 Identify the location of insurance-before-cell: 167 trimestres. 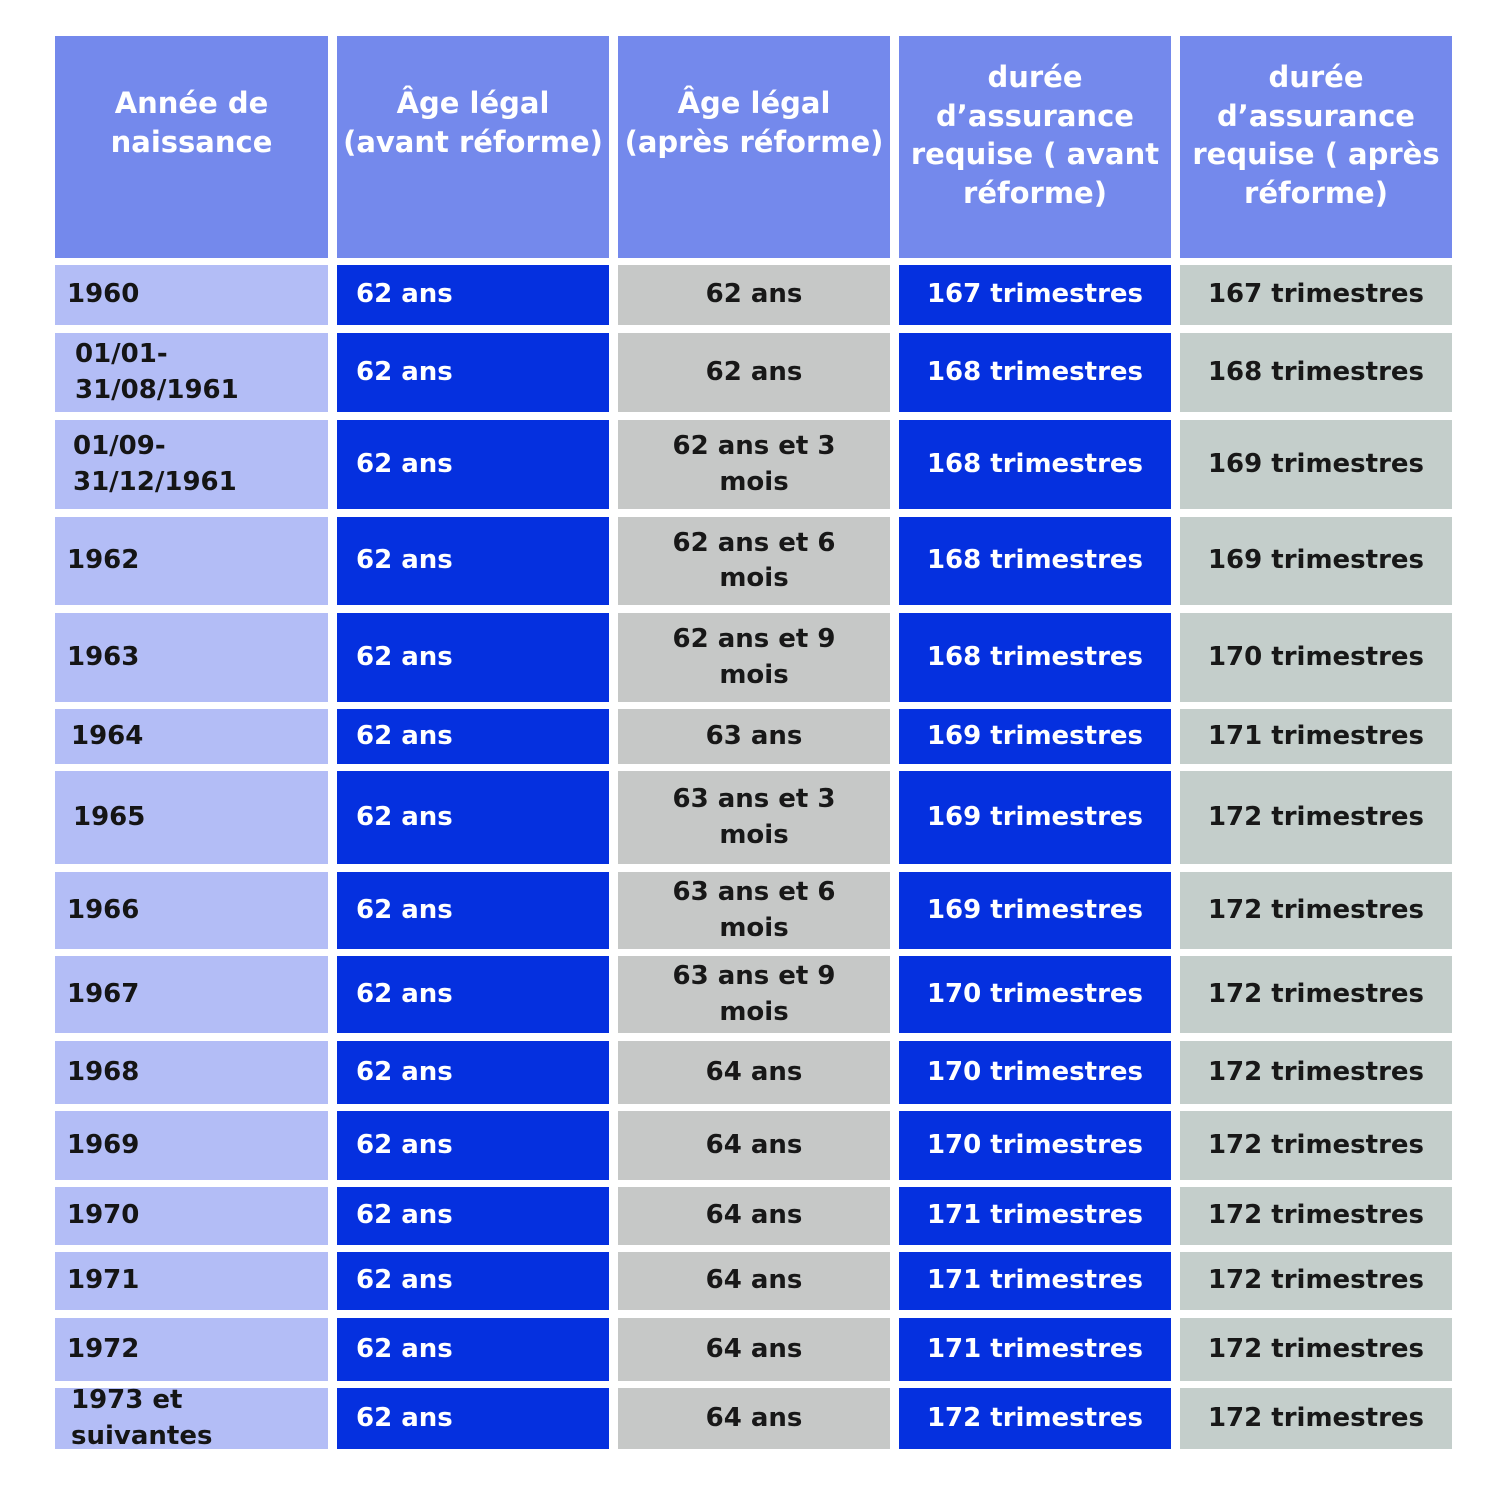
(1035, 295).